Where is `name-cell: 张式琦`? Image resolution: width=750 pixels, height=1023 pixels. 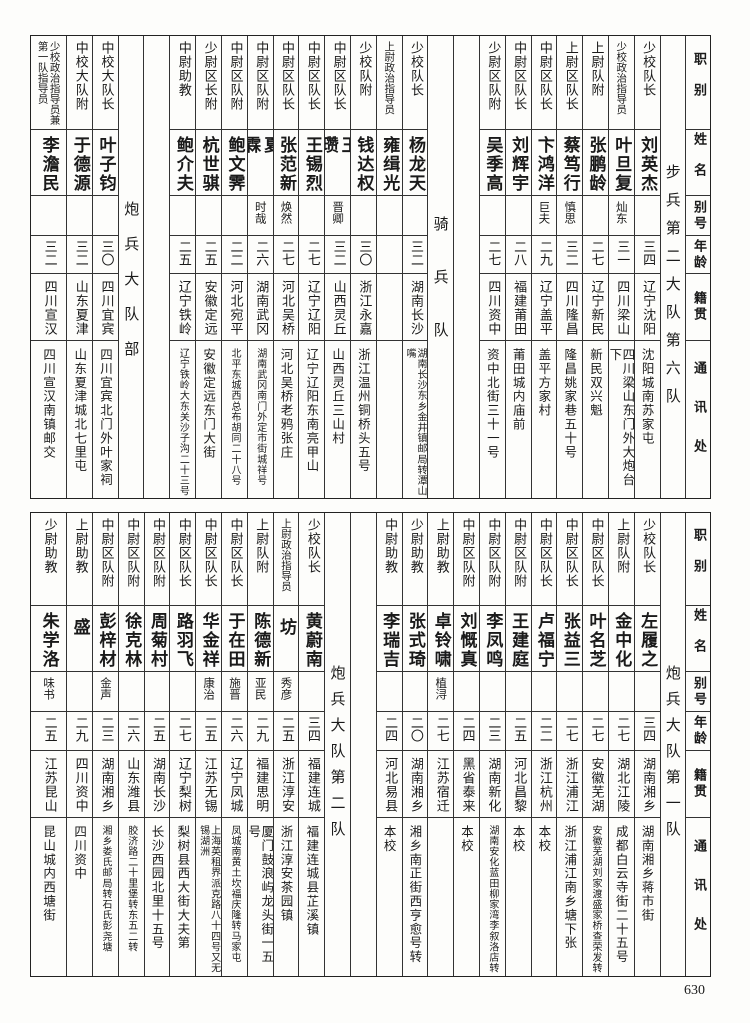 name-cell: 张式琦 is located at coordinates (415, 639).